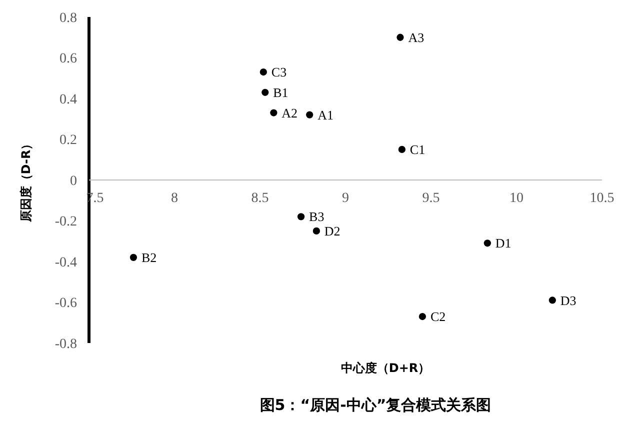 The image size is (639, 427). I want to click on y-tick-label: -0.8, so click(65, 344).